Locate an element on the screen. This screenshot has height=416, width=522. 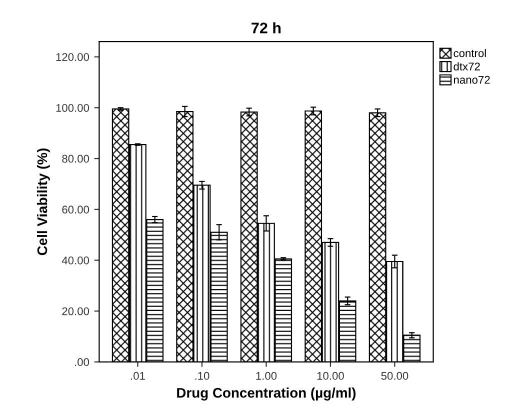
legend-label: dtx72 is located at coordinates (467, 66).